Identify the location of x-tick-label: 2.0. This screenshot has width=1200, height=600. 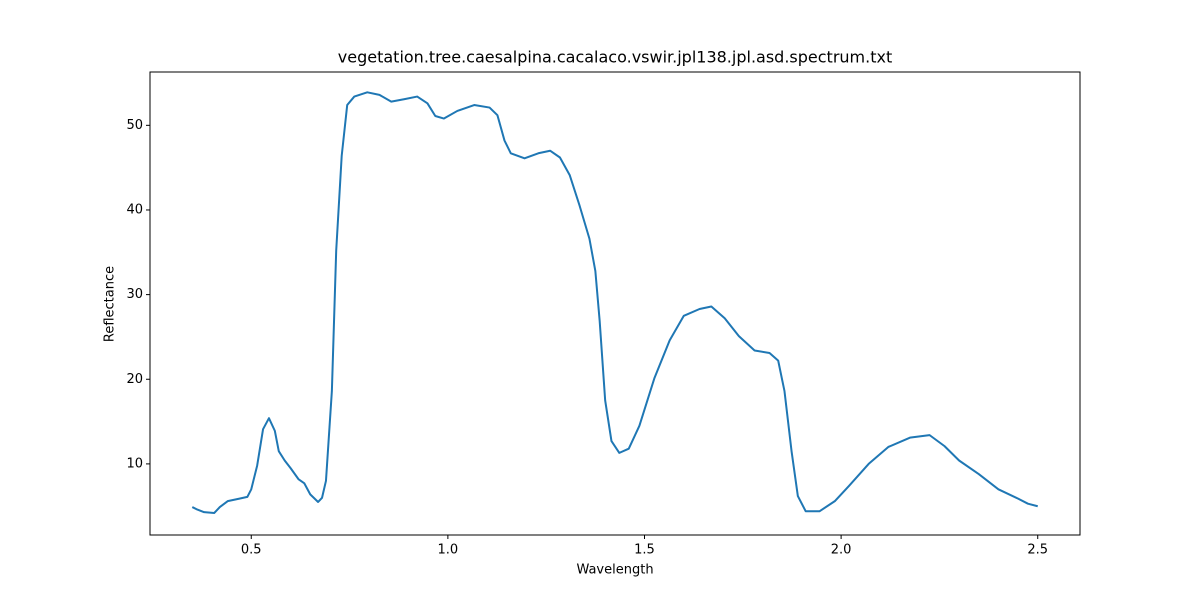
(841, 550).